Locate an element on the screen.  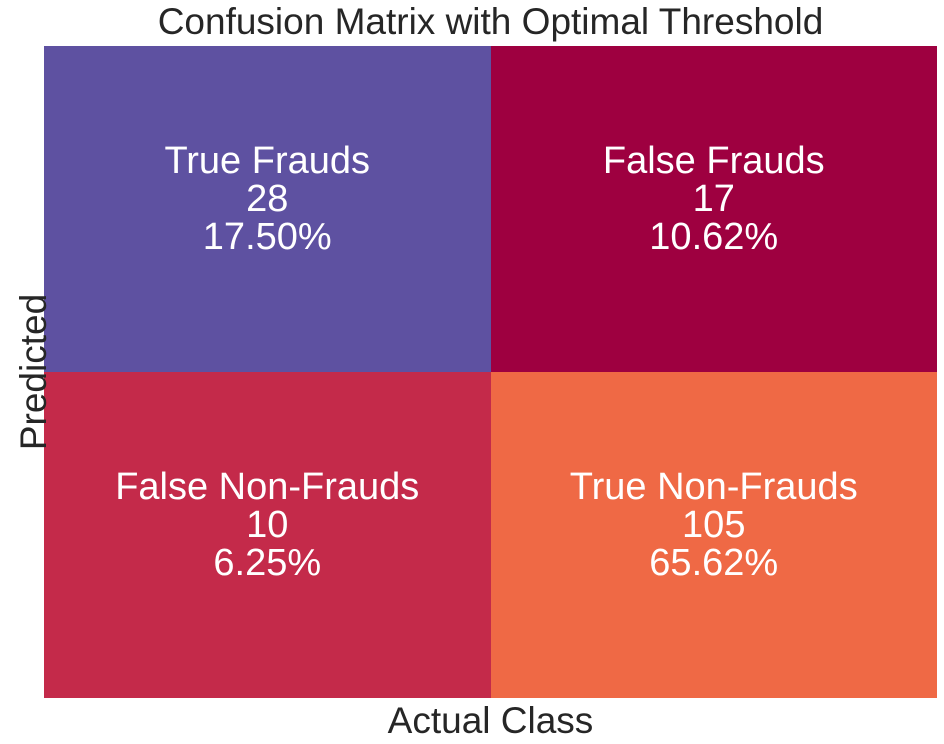
cell-percent: 65.62% is located at coordinates (714, 563).